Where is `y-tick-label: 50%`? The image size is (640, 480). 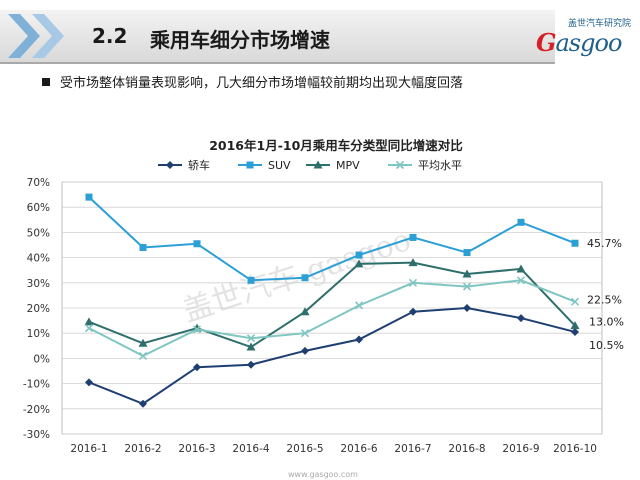 y-tick-label: 50% is located at coordinates (38, 233).